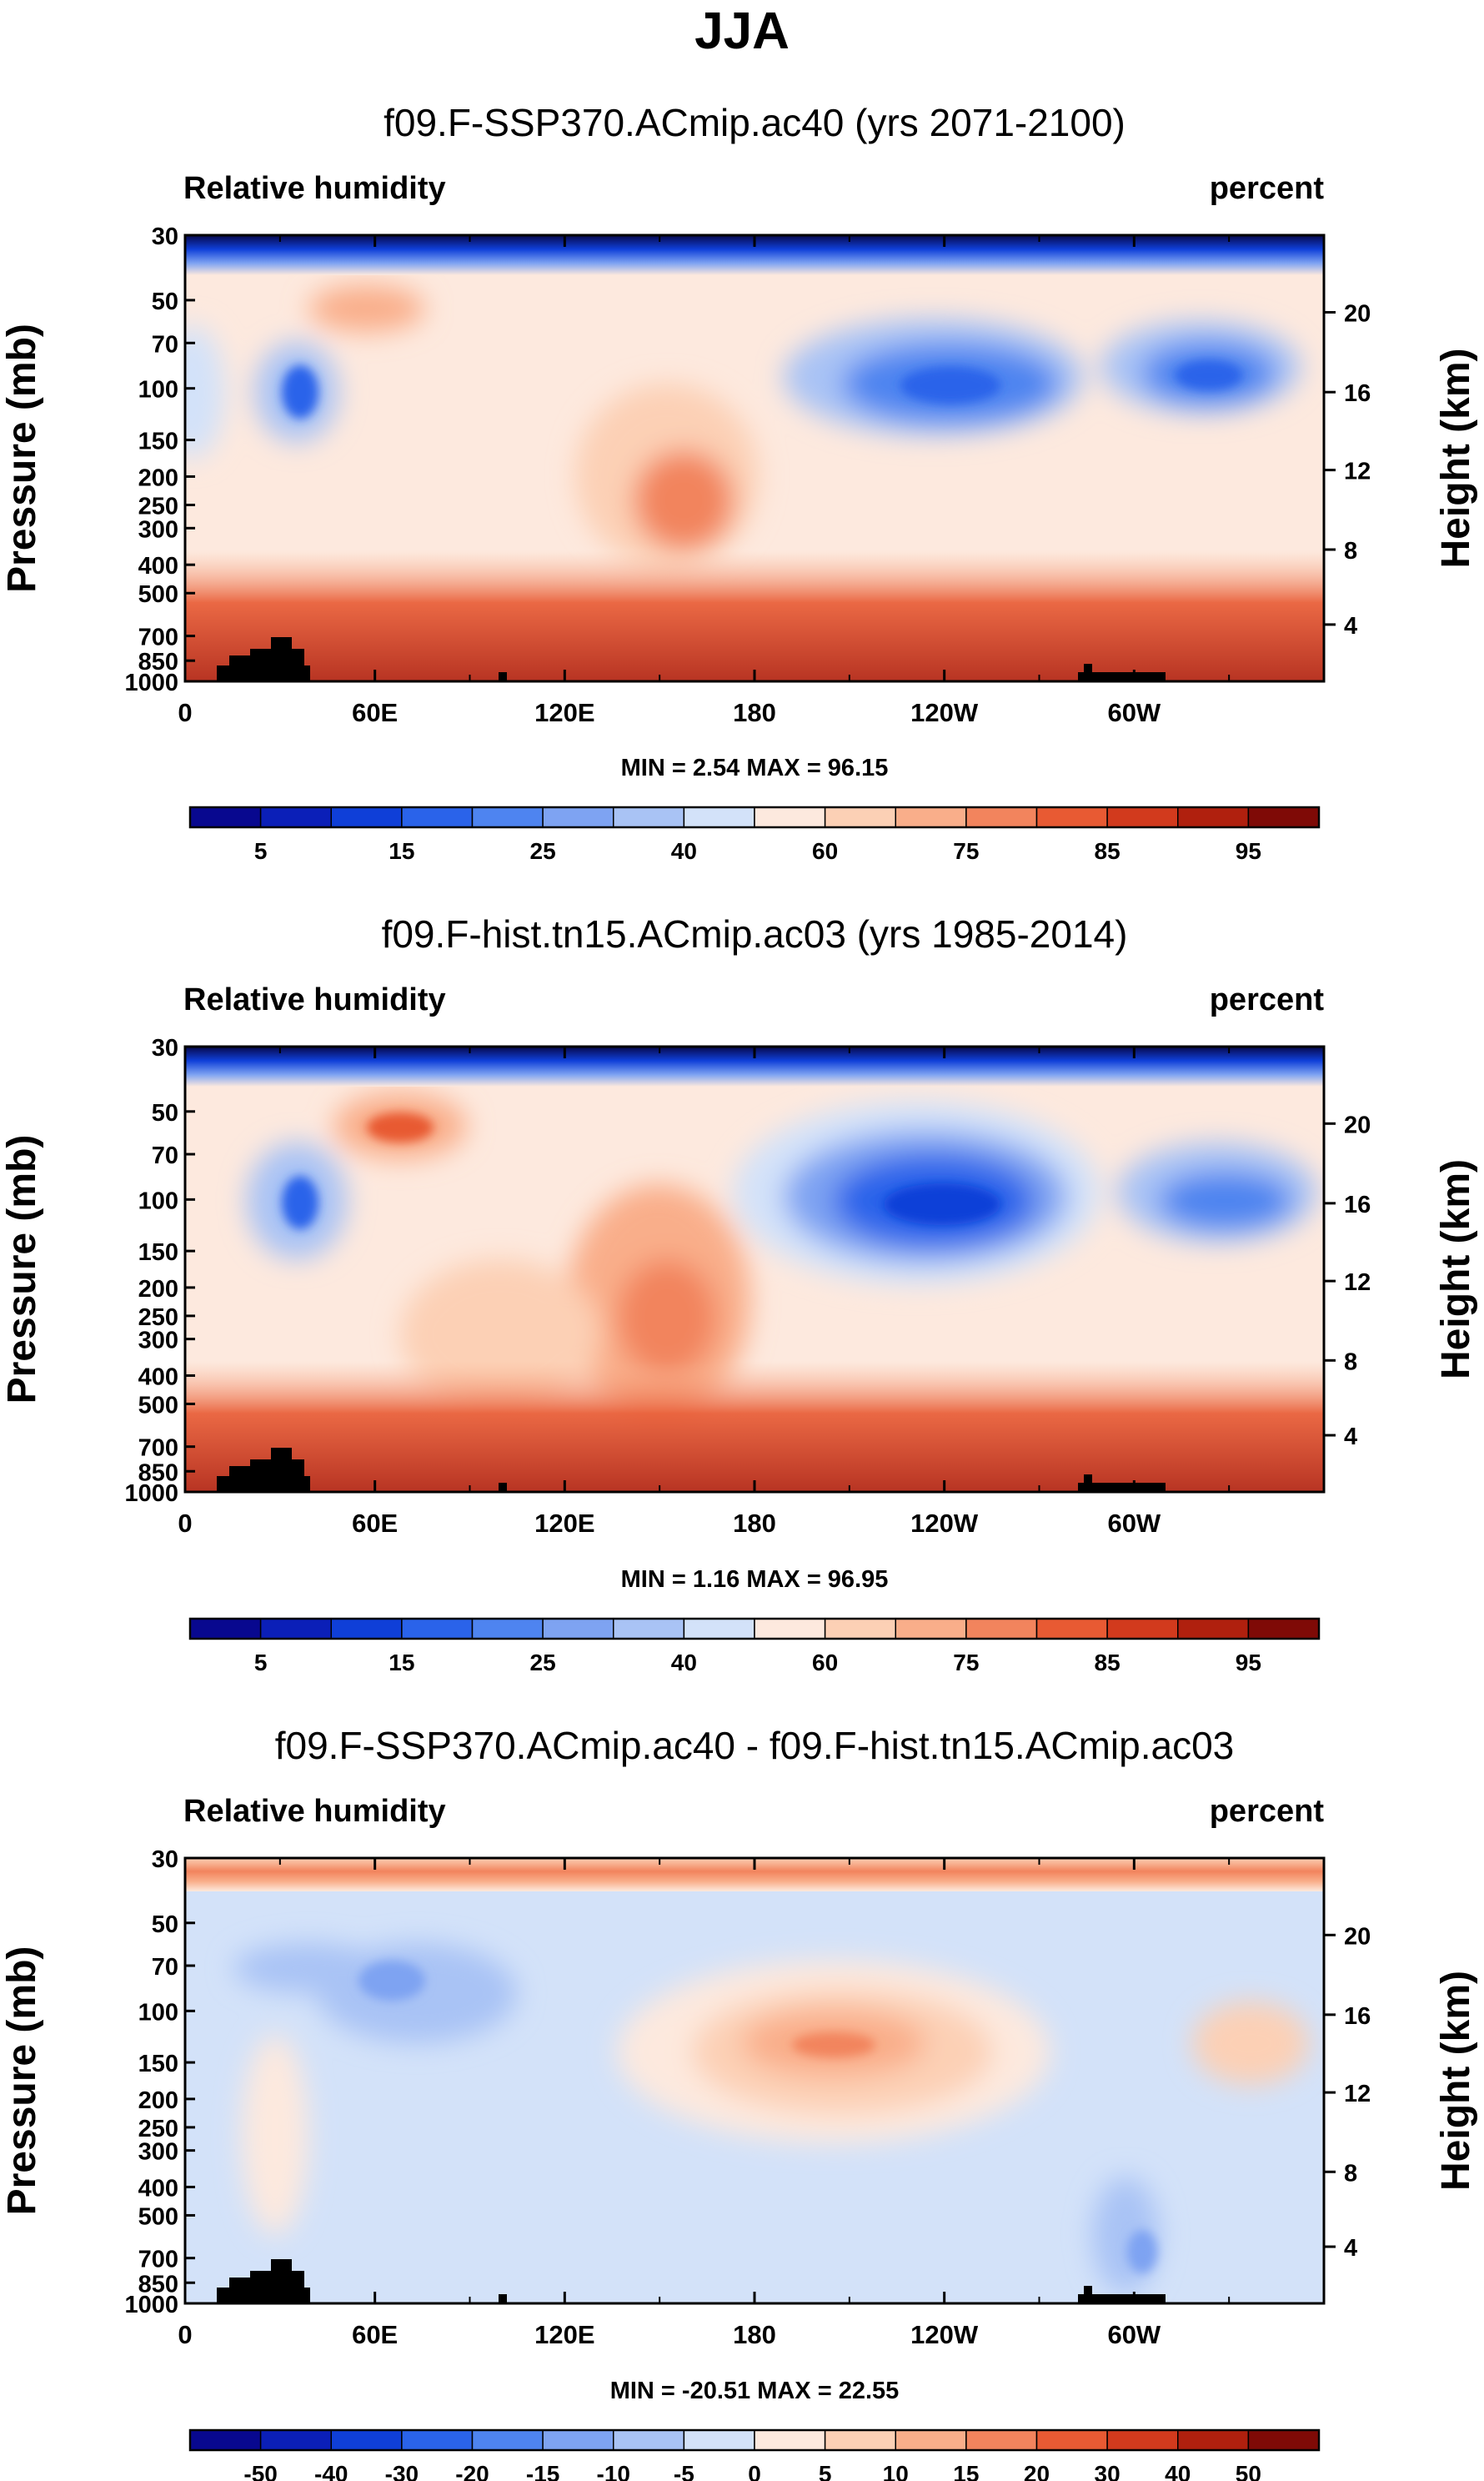 This screenshot has width=1484, height=2481. What do you see at coordinates (542, 2471) in the screenshot?
I see `colorbar-label: -15` at bounding box center [542, 2471].